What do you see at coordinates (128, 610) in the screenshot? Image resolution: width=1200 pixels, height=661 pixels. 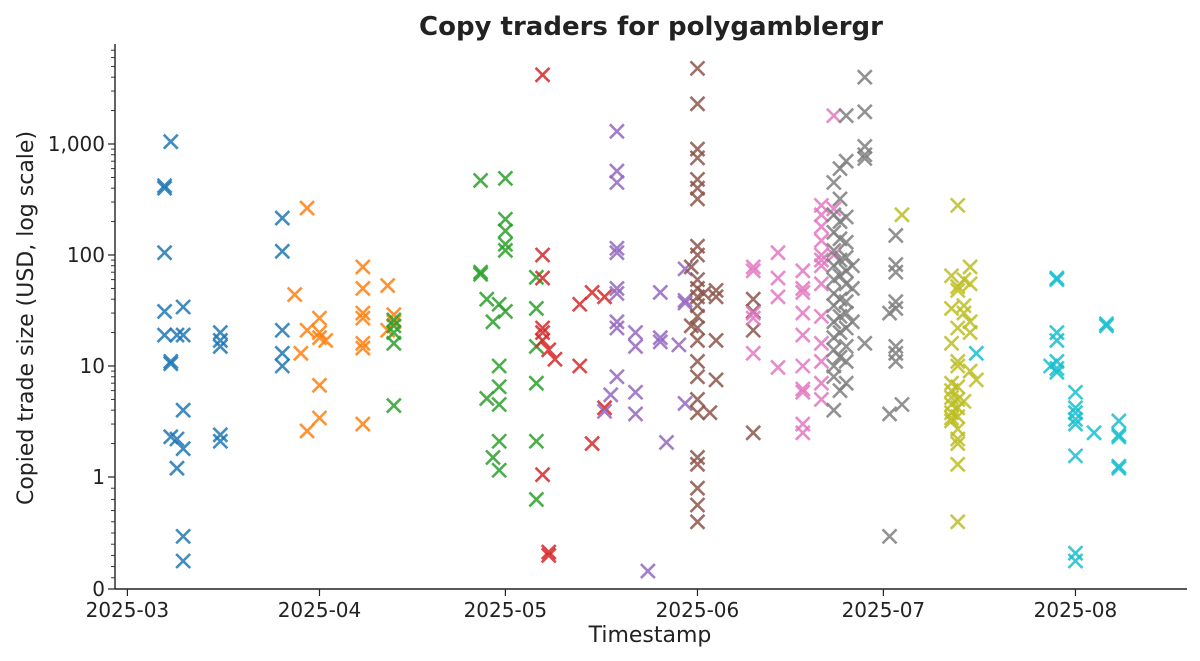 I see `x-tick-label: 2025-03` at bounding box center [128, 610].